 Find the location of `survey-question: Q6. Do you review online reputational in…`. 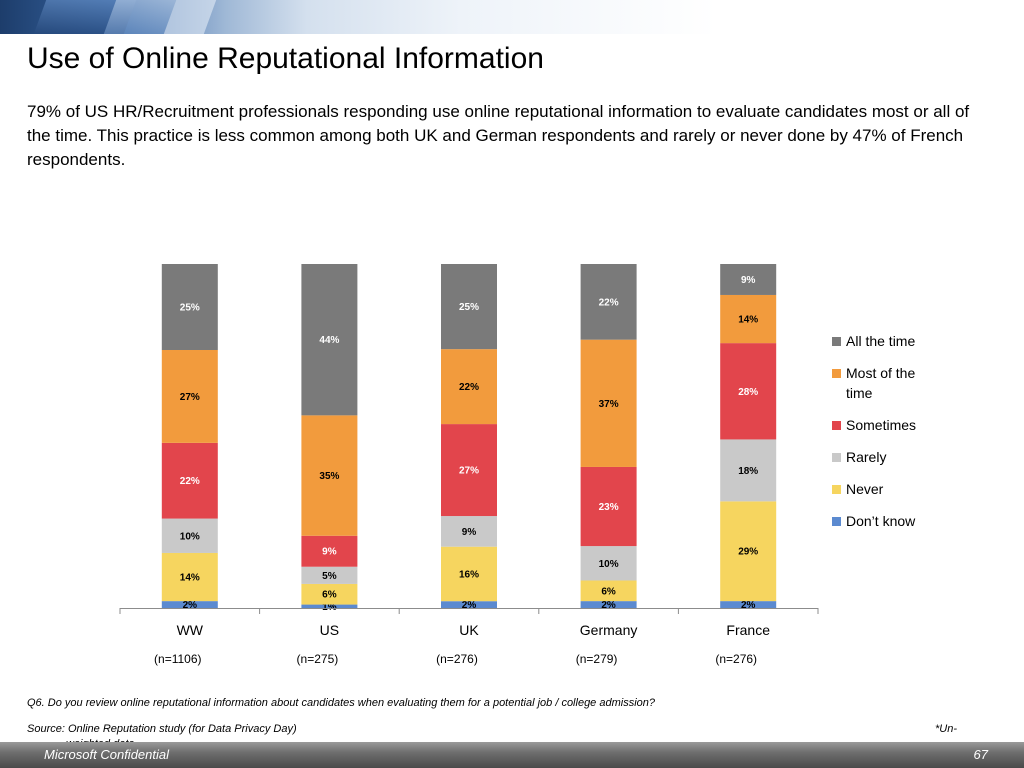

survey-question: Q6. Do you review online reputational in… is located at coordinates (341, 703).